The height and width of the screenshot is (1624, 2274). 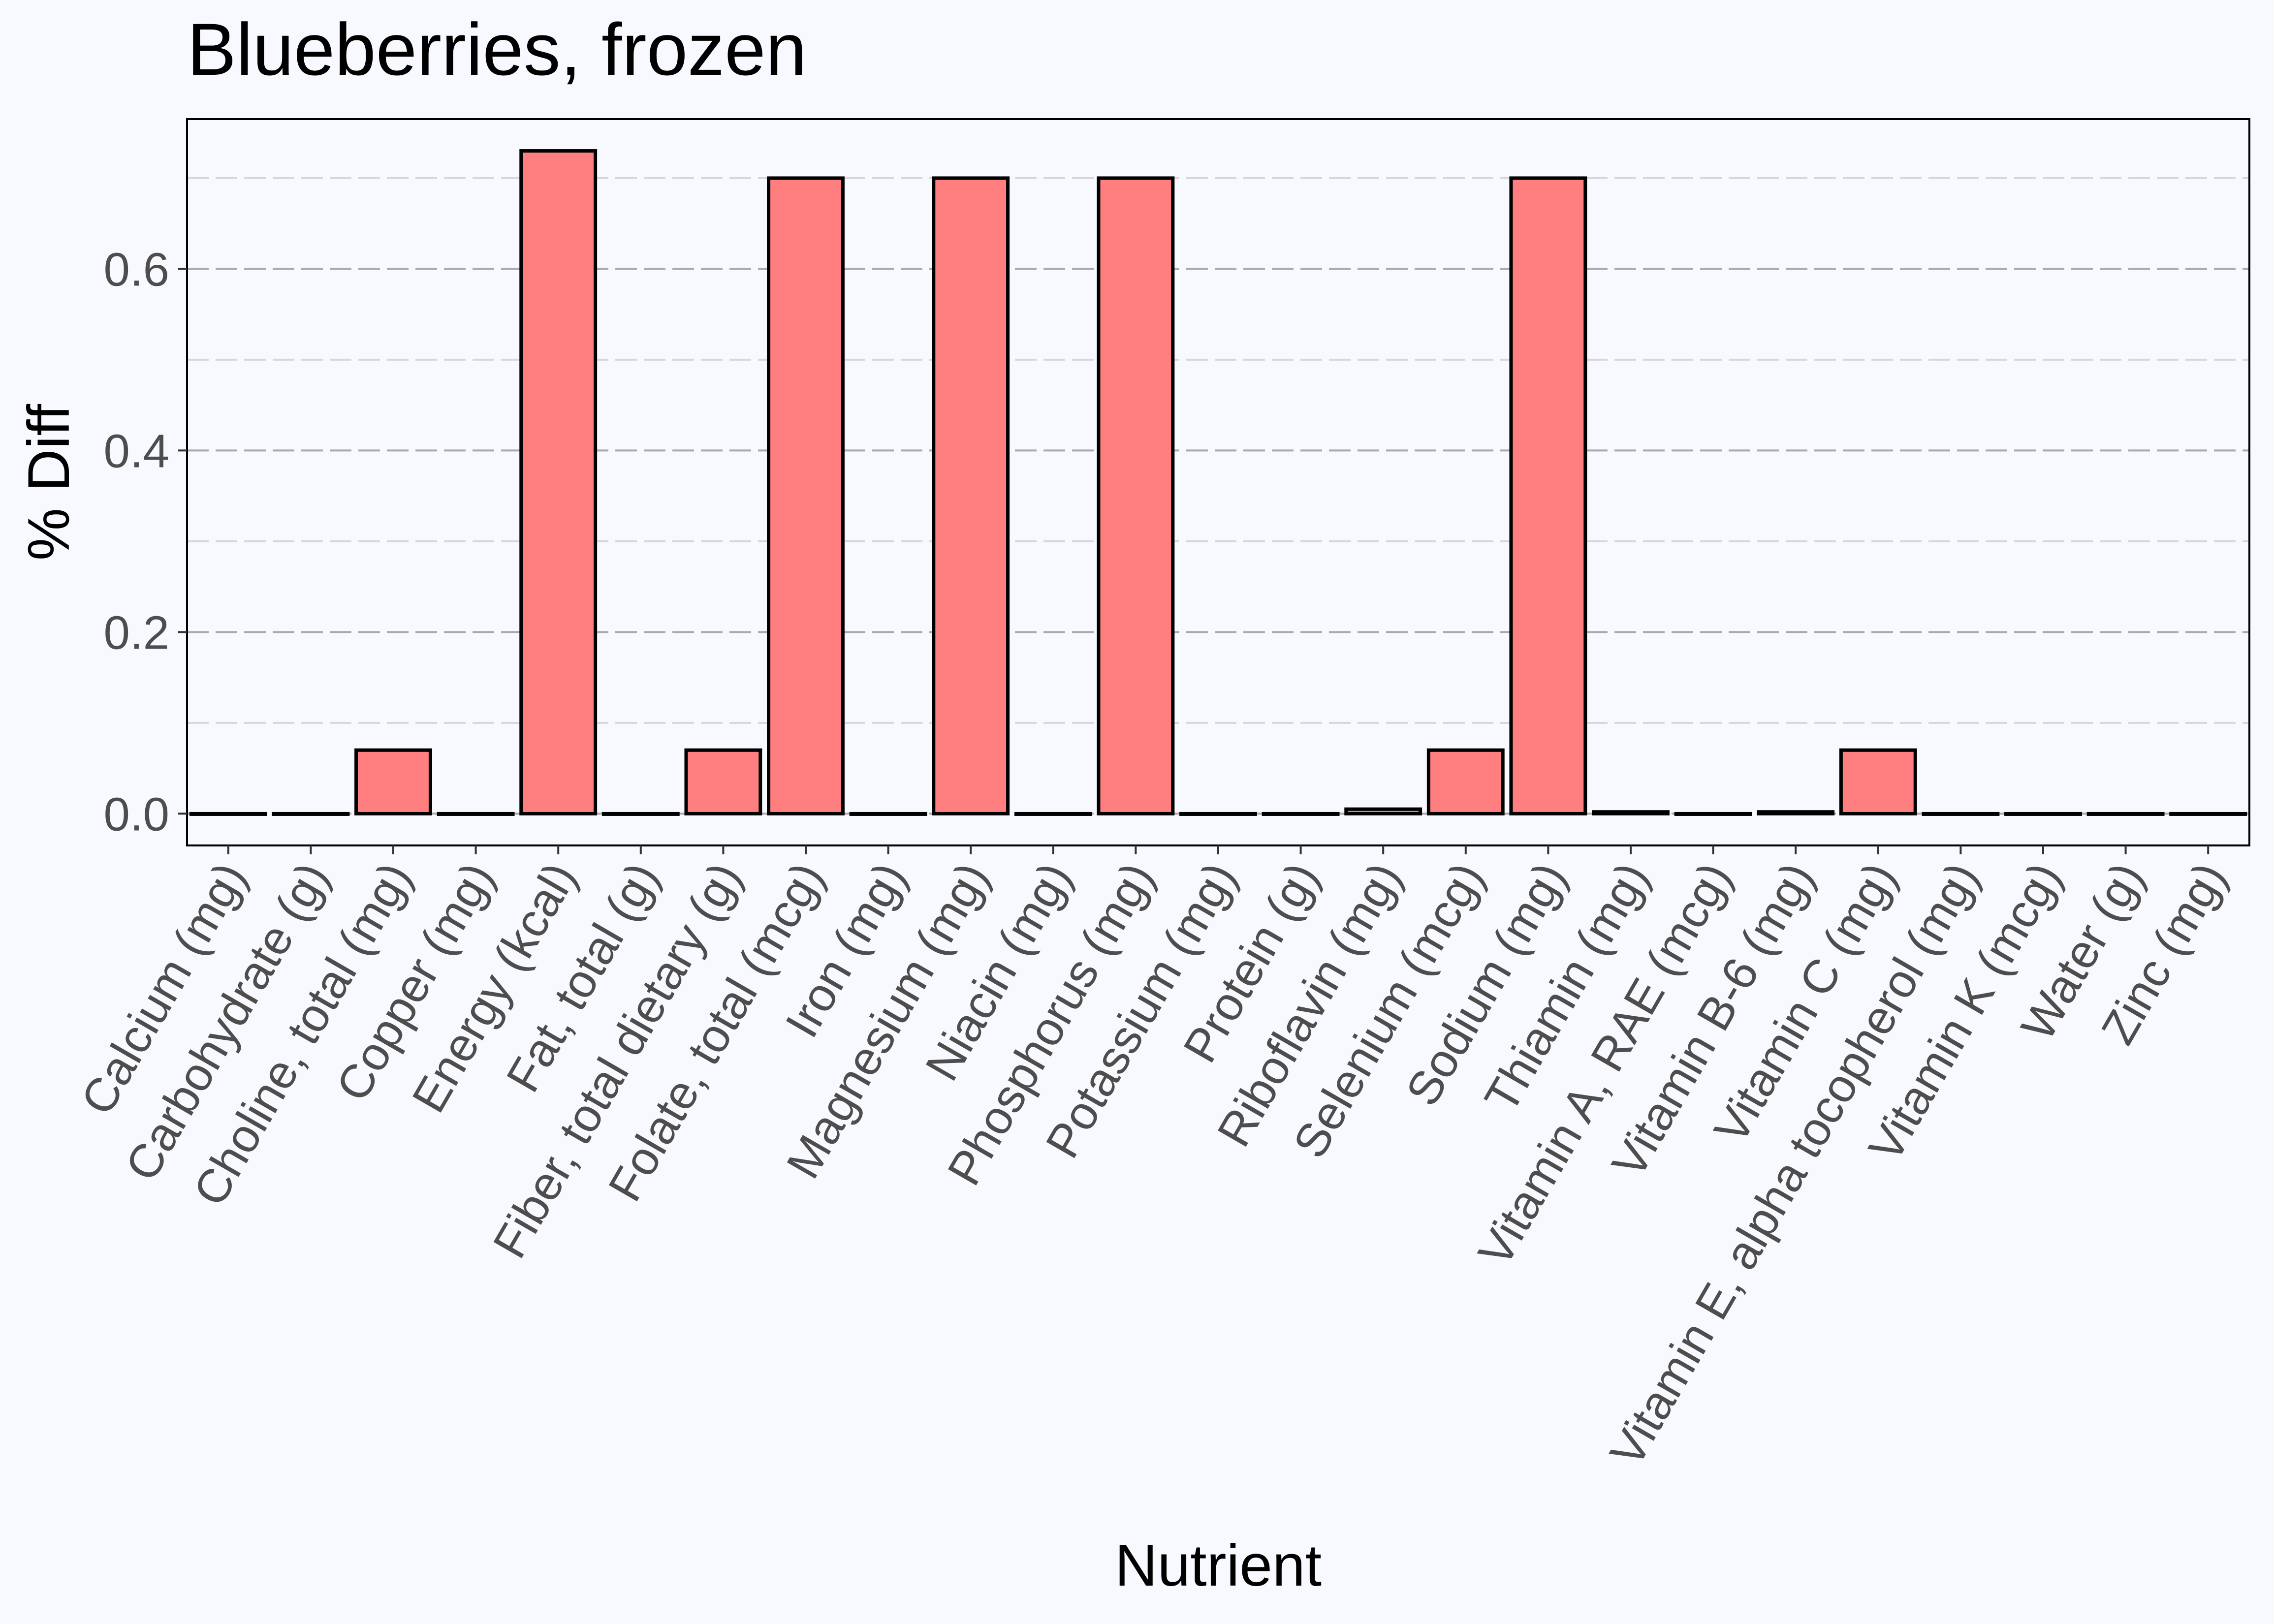 What do you see at coordinates (1218, 1565) in the screenshot?
I see `x-axis-title: Nutrient` at bounding box center [1218, 1565].